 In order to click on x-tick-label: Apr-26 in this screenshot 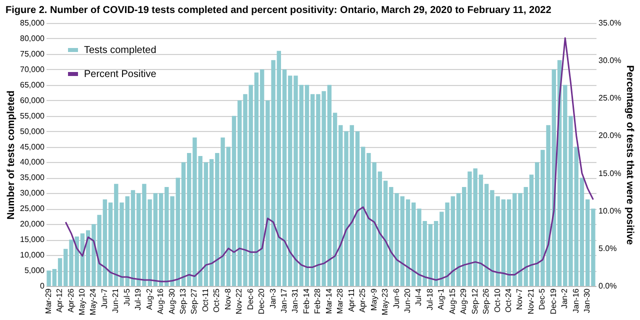, I will do `click(71, 300)`.